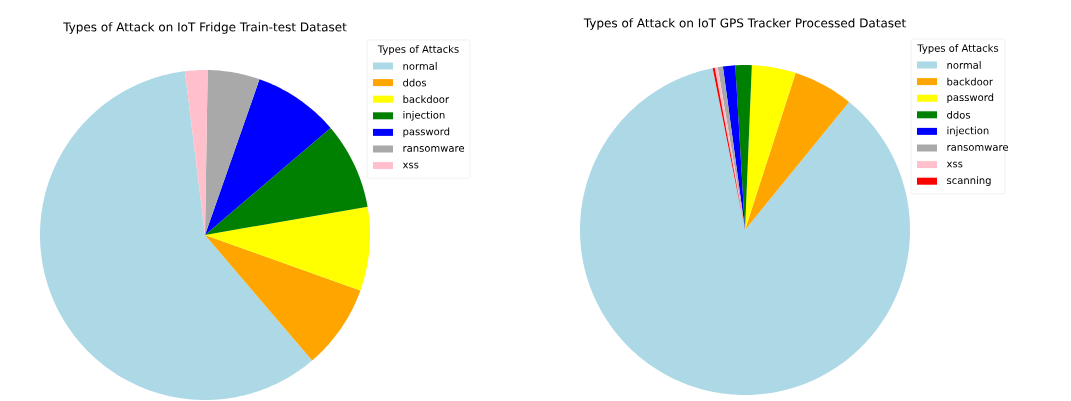 This screenshot has width=1071, height=401. What do you see at coordinates (969, 181) in the screenshot?
I see `legend-label: scanning` at bounding box center [969, 181].